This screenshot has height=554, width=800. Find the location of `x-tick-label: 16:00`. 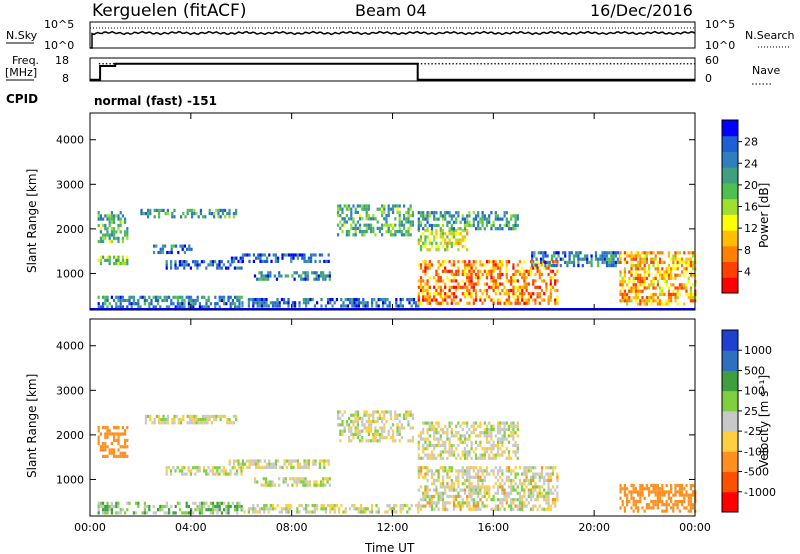

x-tick-label: 16:00 is located at coordinates (493, 527).